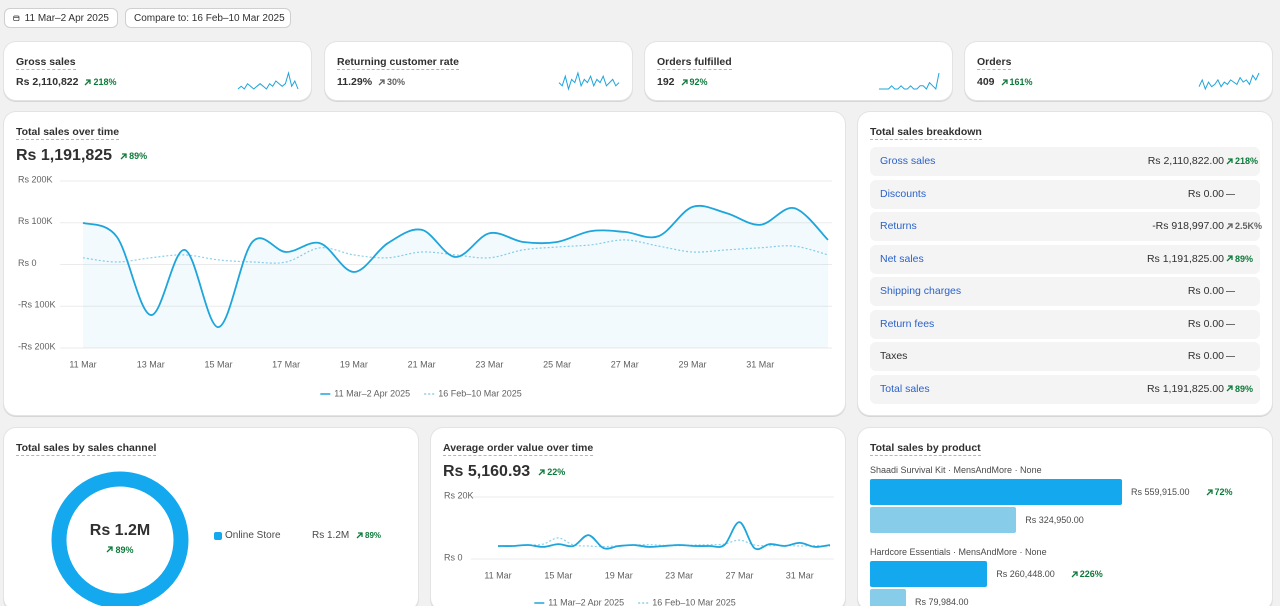  Describe the element at coordinates (905, 388) in the screenshot. I see `row-label: Total sales` at that location.